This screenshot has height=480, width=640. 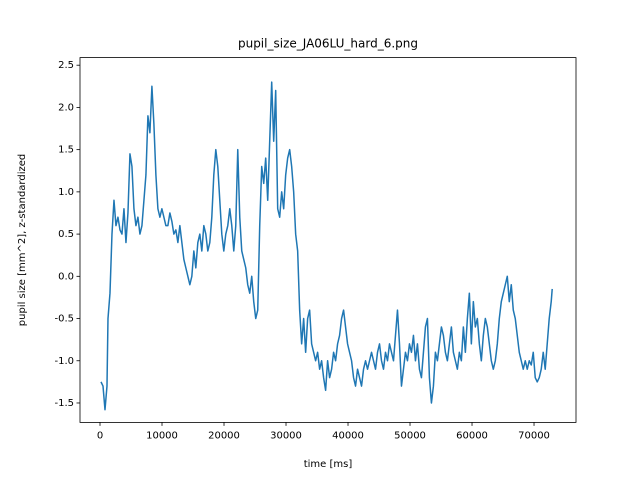 What do you see at coordinates (66, 107) in the screenshot?
I see `y-tick-label: 2.0` at bounding box center [66, 107].